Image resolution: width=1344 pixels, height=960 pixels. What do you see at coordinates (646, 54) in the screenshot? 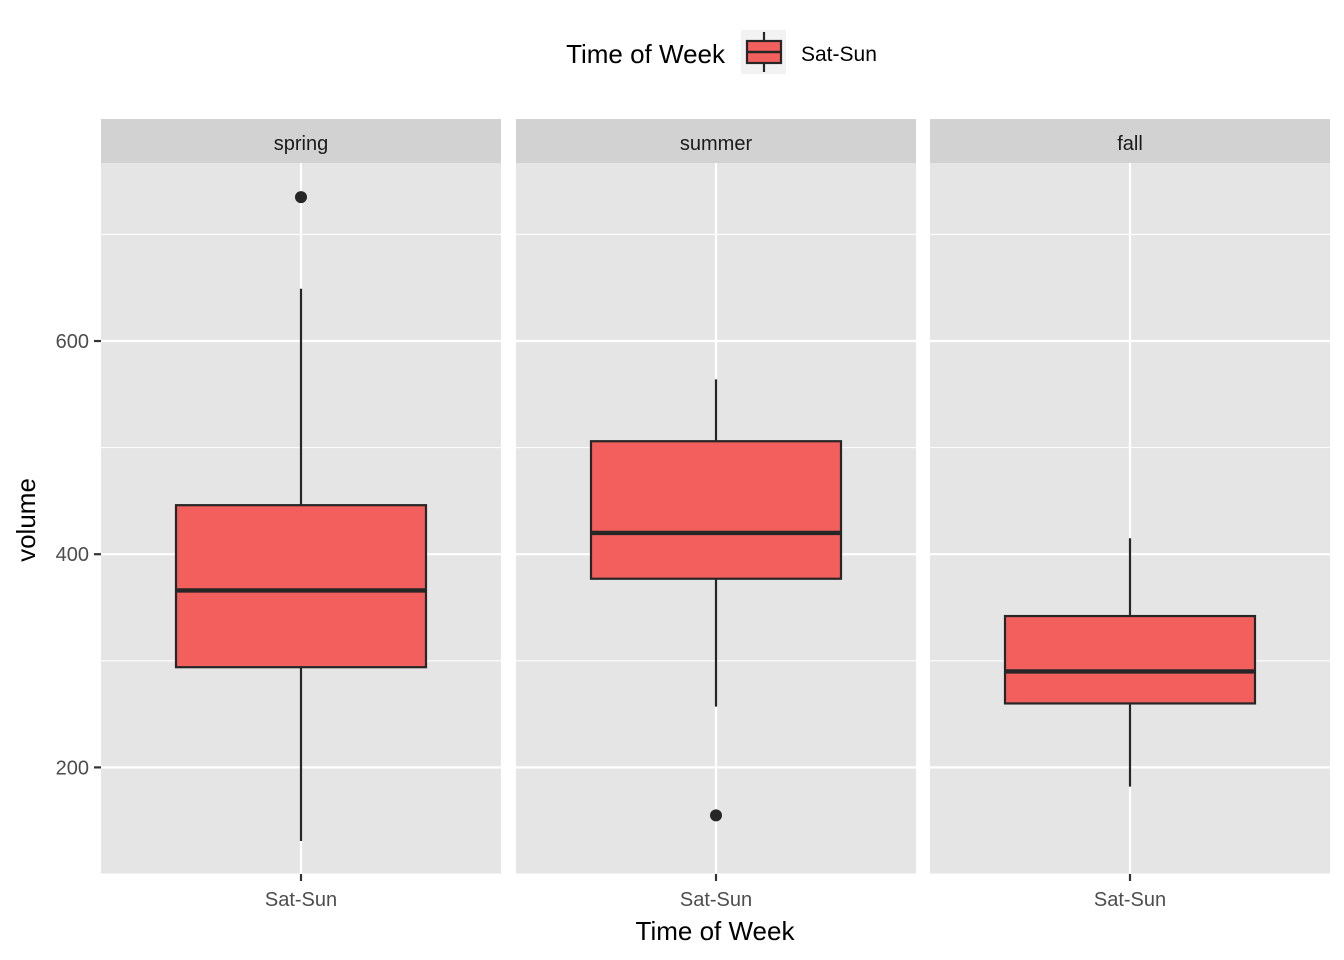
I see `legend-title: Time of Week` at bounding box center [646, 54].